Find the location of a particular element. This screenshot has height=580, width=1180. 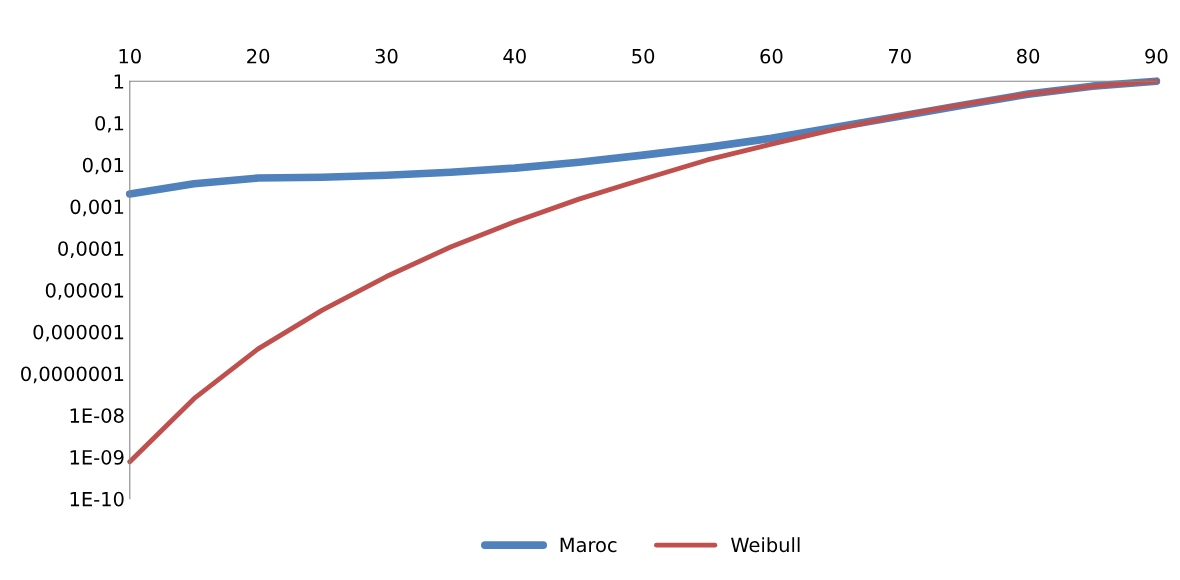

y-tick-label: 0,01 is located at coordinates (103, 166).